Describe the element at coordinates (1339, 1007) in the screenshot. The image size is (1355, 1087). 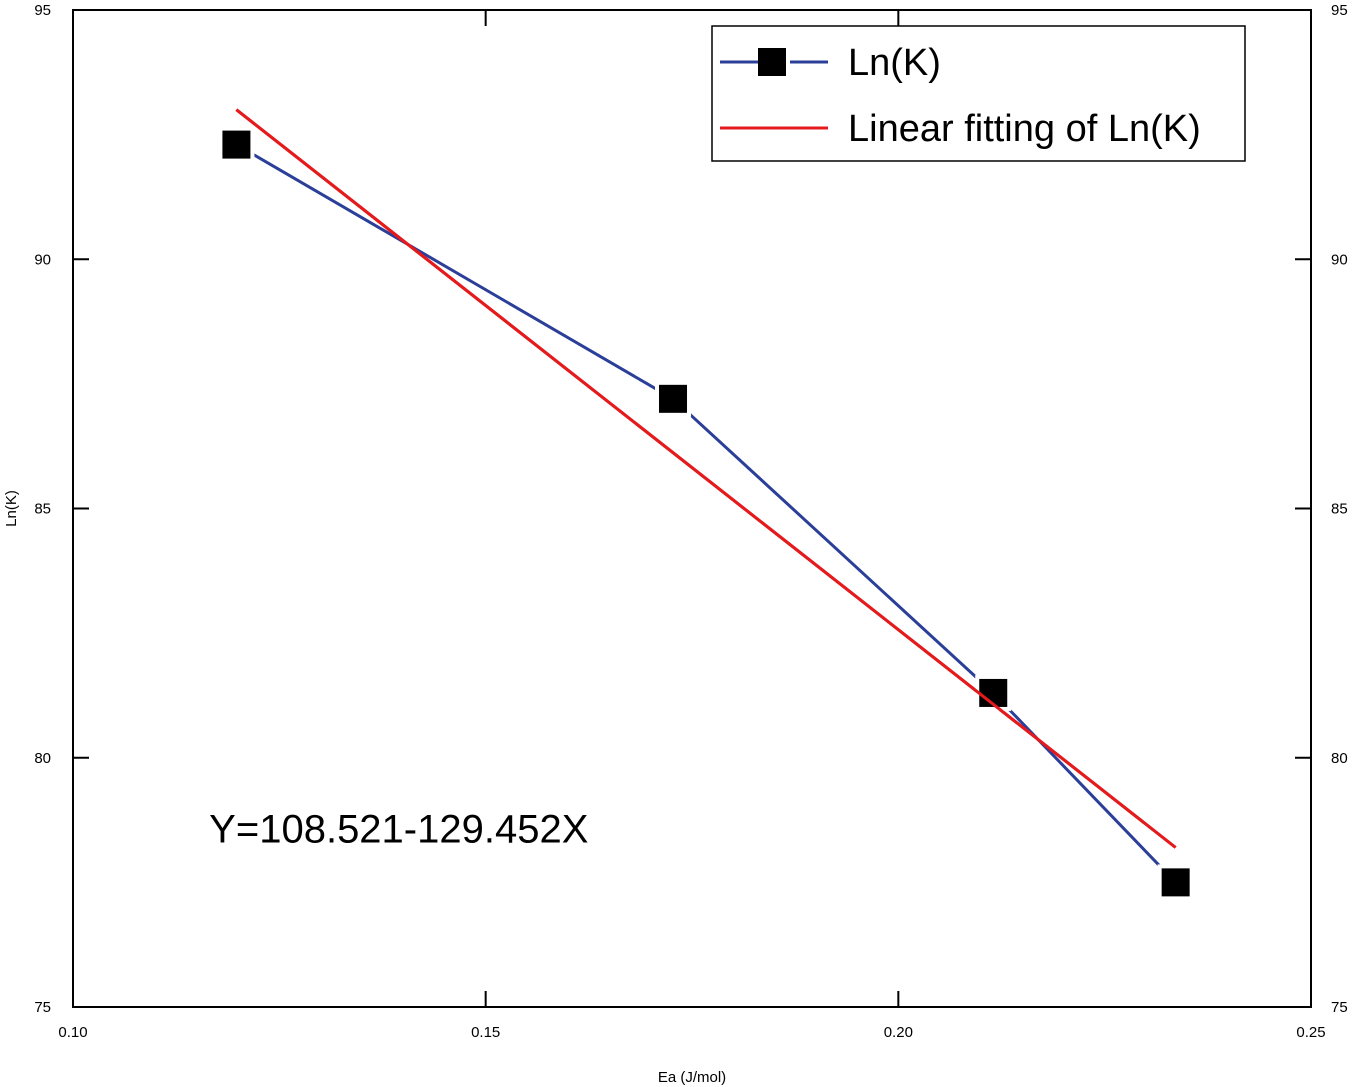
I see `y-tick-label-right: 75` at that location.